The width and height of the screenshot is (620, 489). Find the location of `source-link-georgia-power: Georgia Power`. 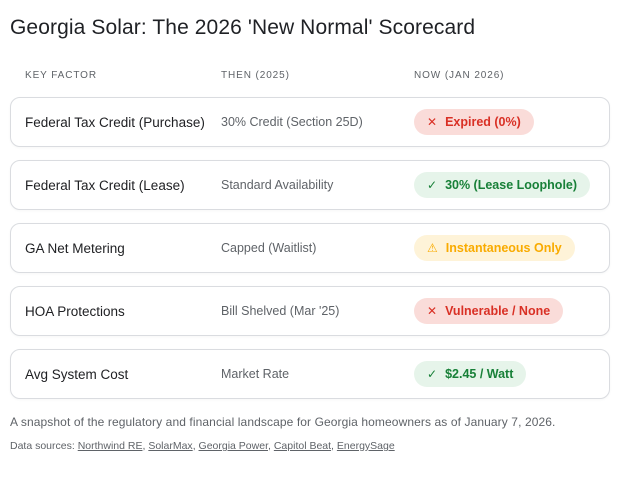

source-link-georgia-power: Georgia Power is located at coordinates (233, 446).